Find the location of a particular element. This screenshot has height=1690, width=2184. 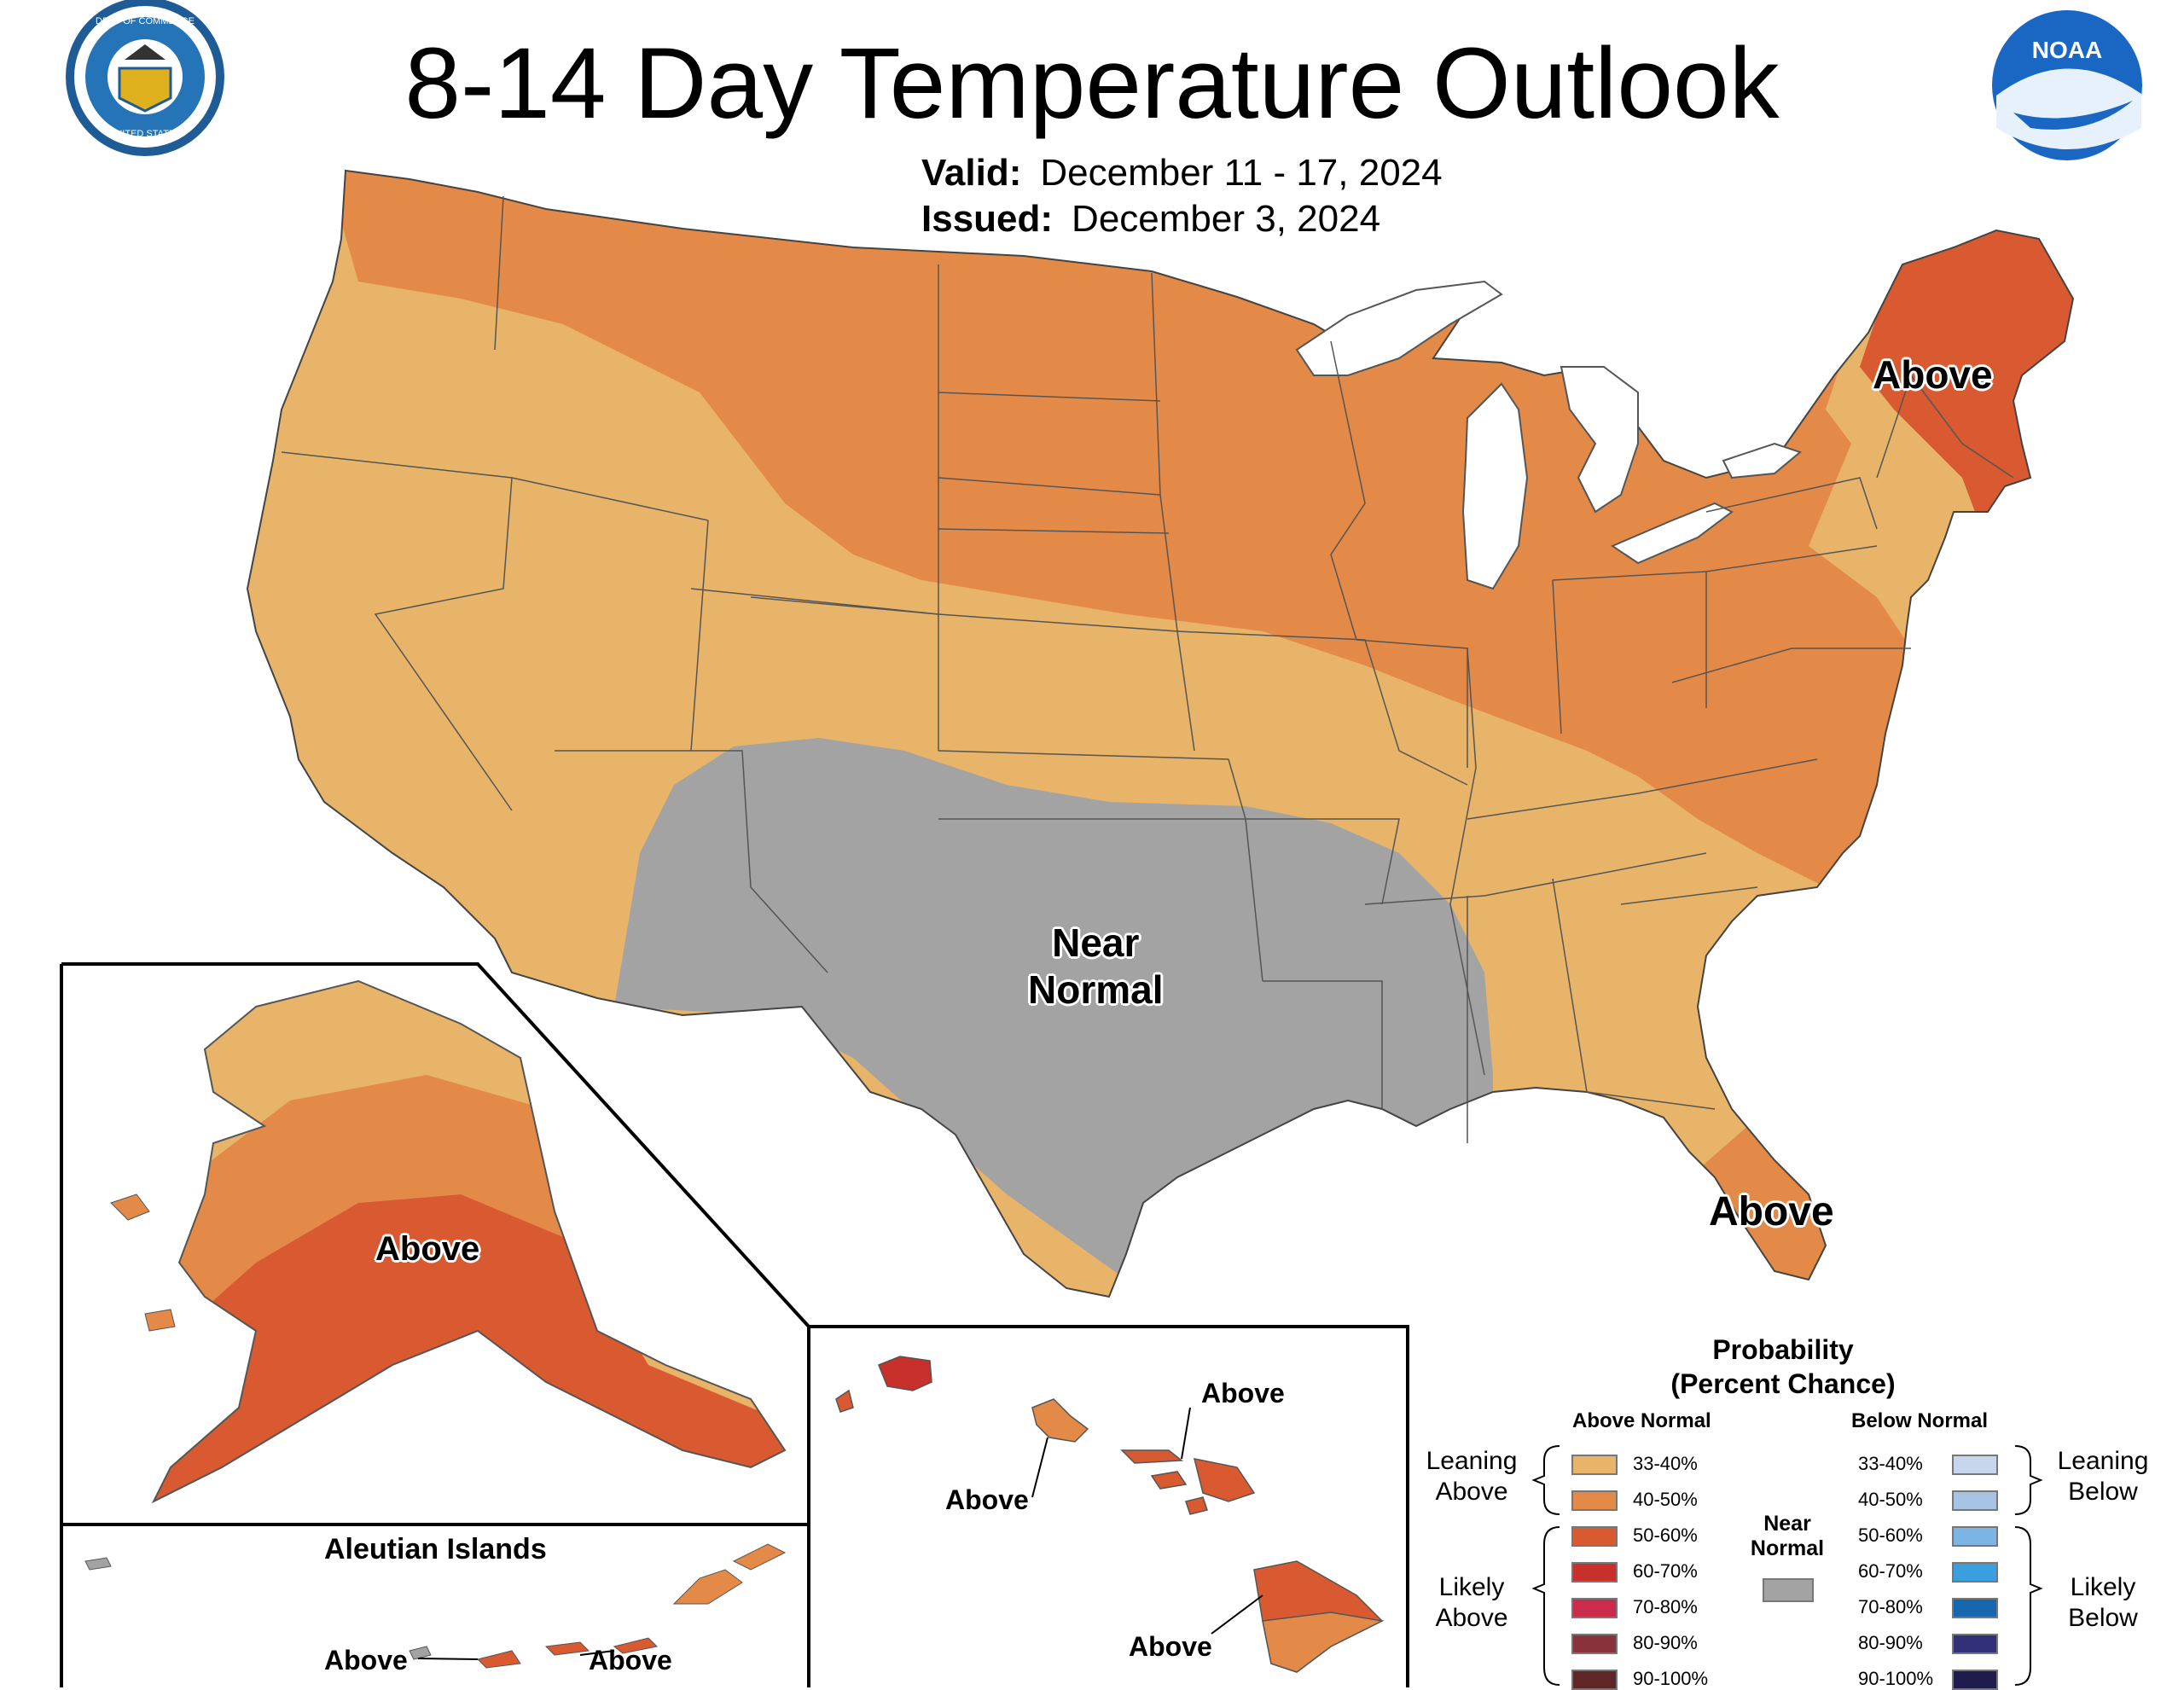

valid-label: Valid: is located at coordinates (972, 173).